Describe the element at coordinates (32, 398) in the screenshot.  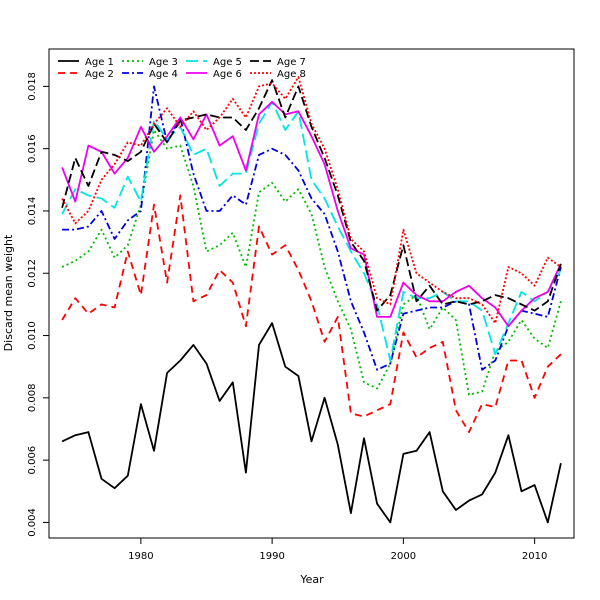
I see `y-tick-label: 0.008` at that location.